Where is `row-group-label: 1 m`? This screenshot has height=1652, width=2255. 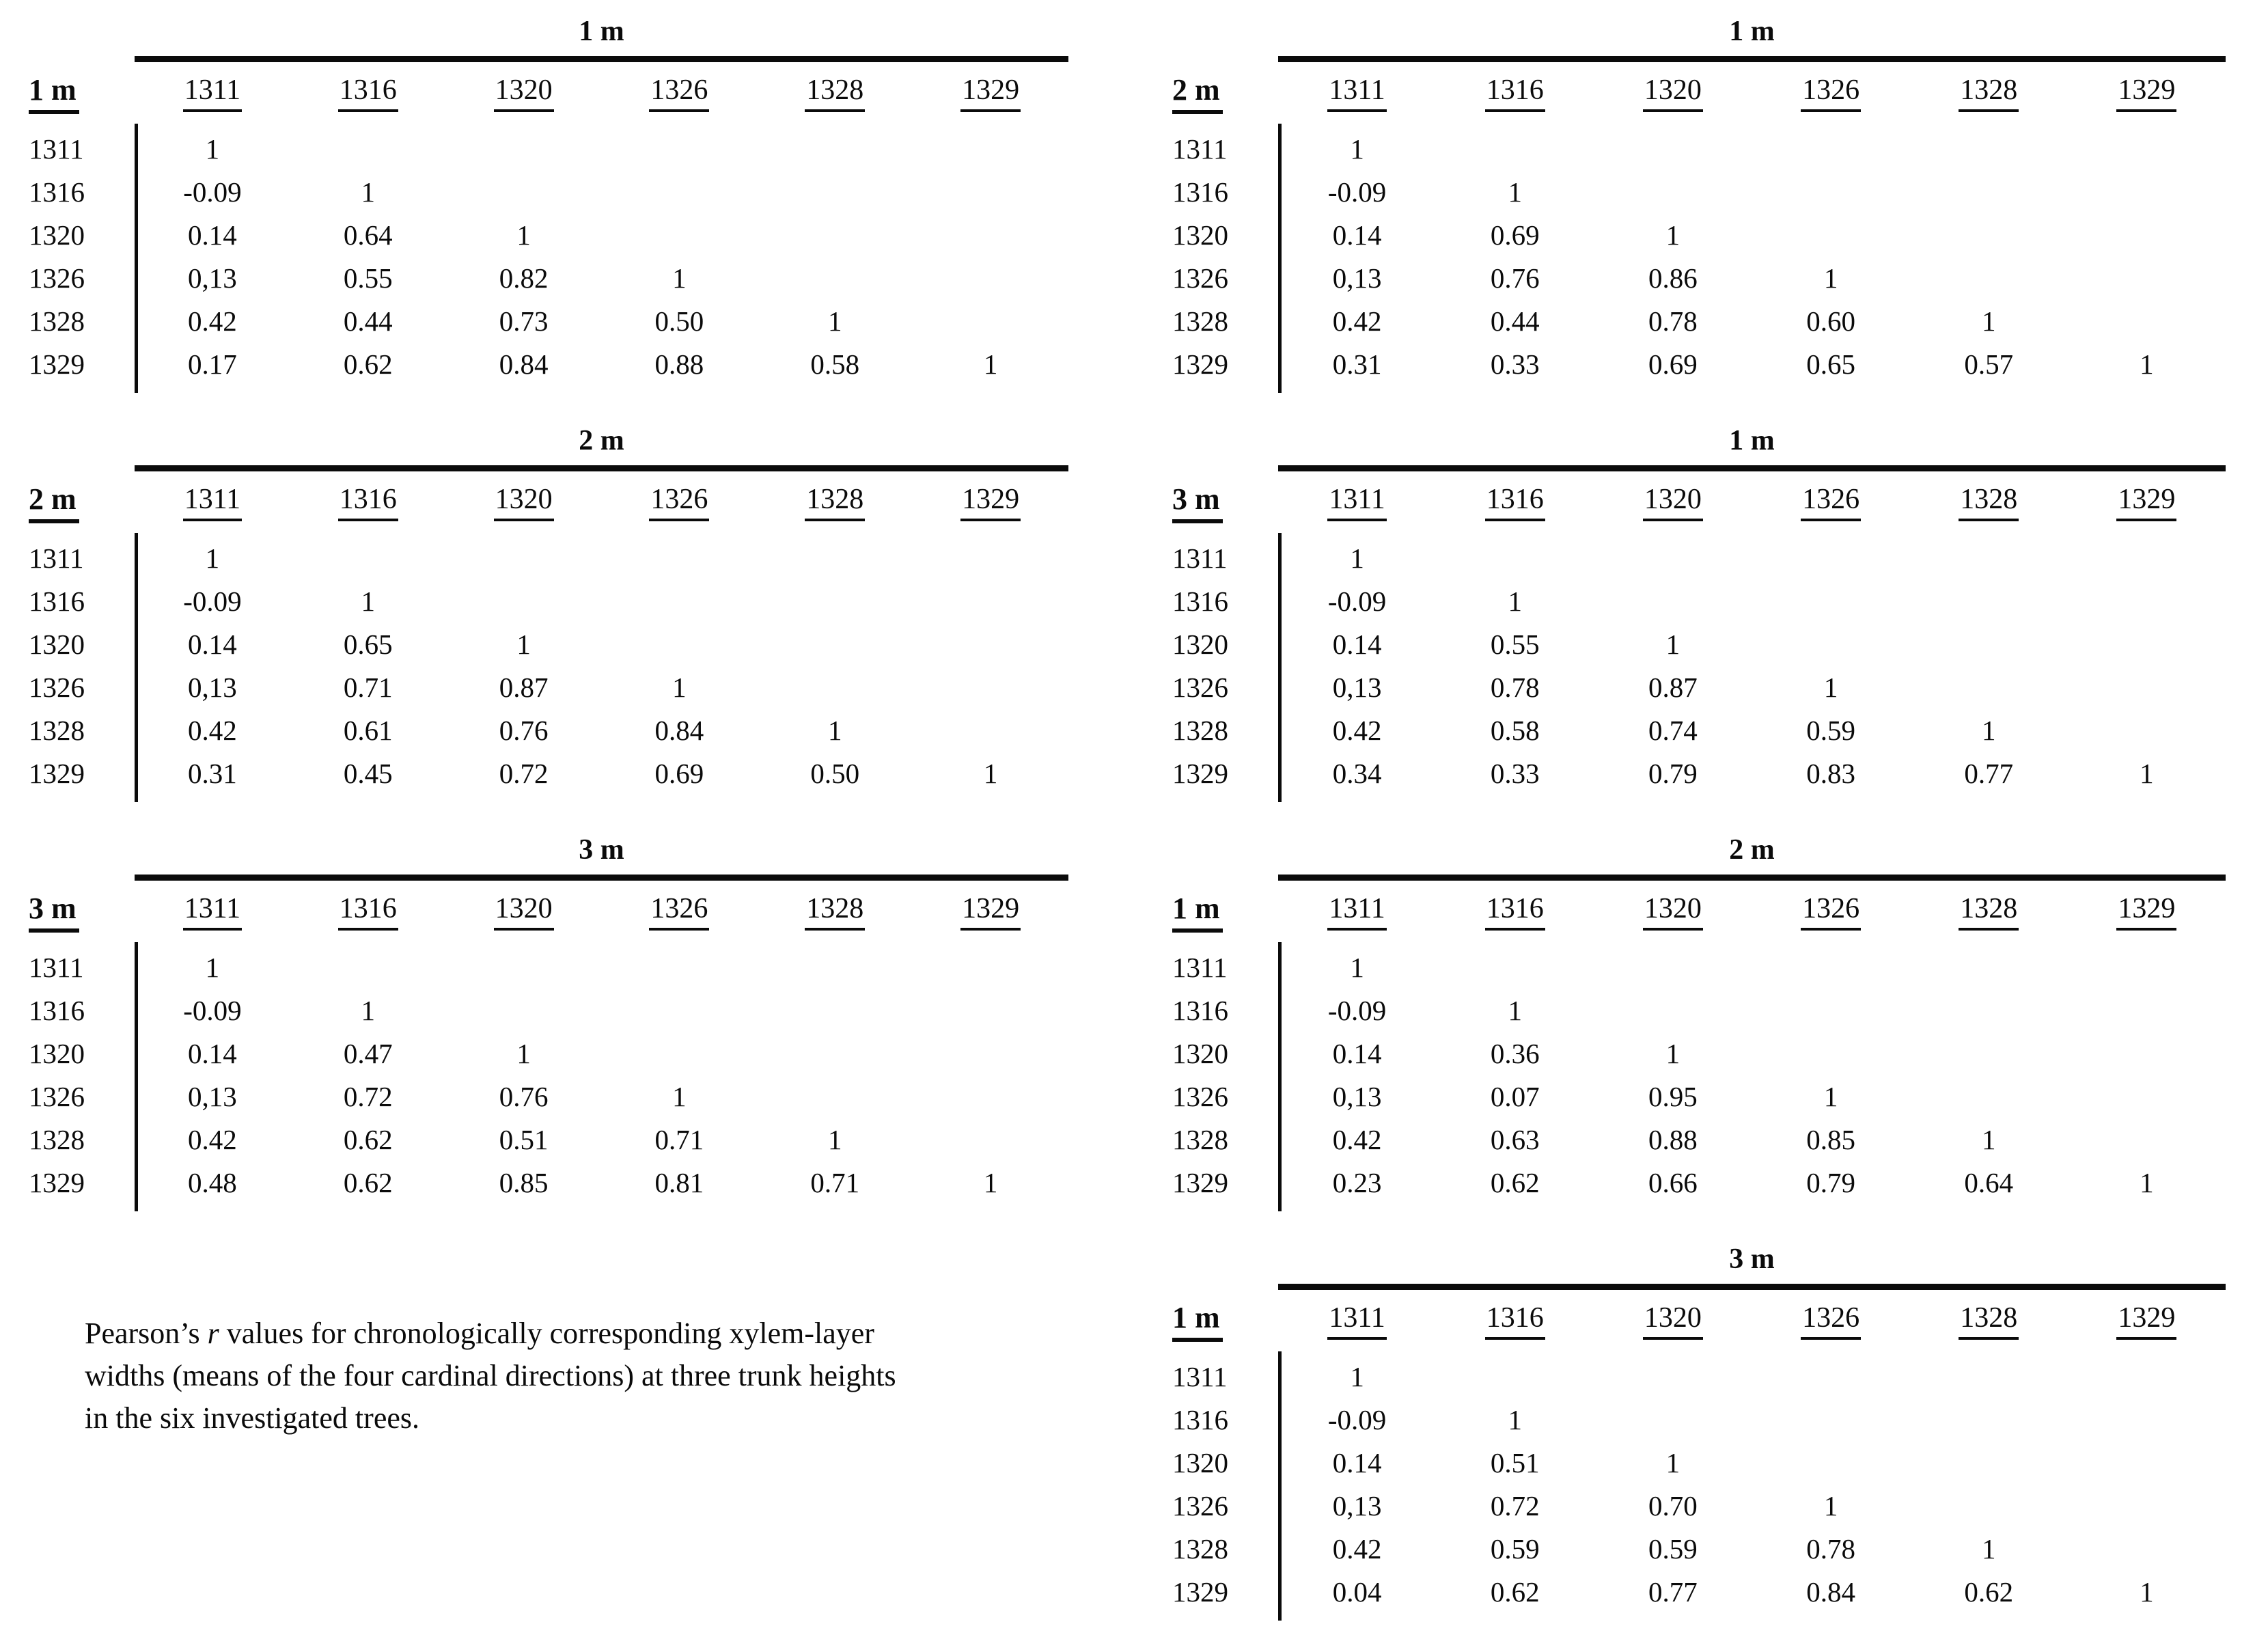
row-group-label: 1 m is located at coordinates (1197, 913).